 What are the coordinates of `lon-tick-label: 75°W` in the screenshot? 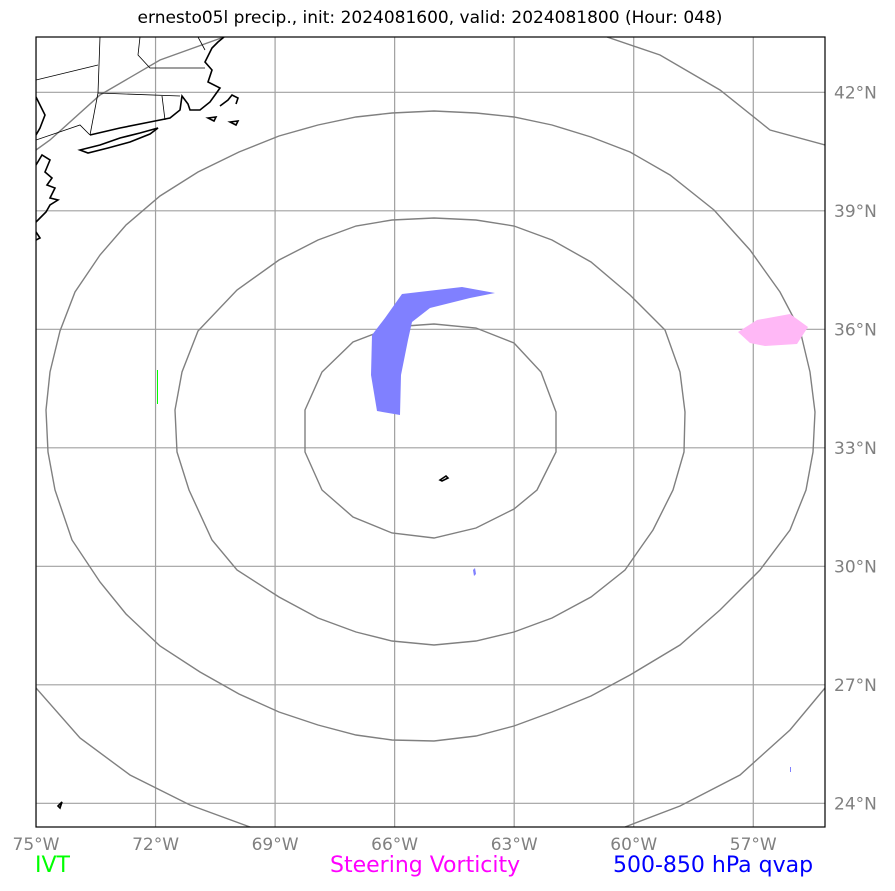 It's located at (36, 845).